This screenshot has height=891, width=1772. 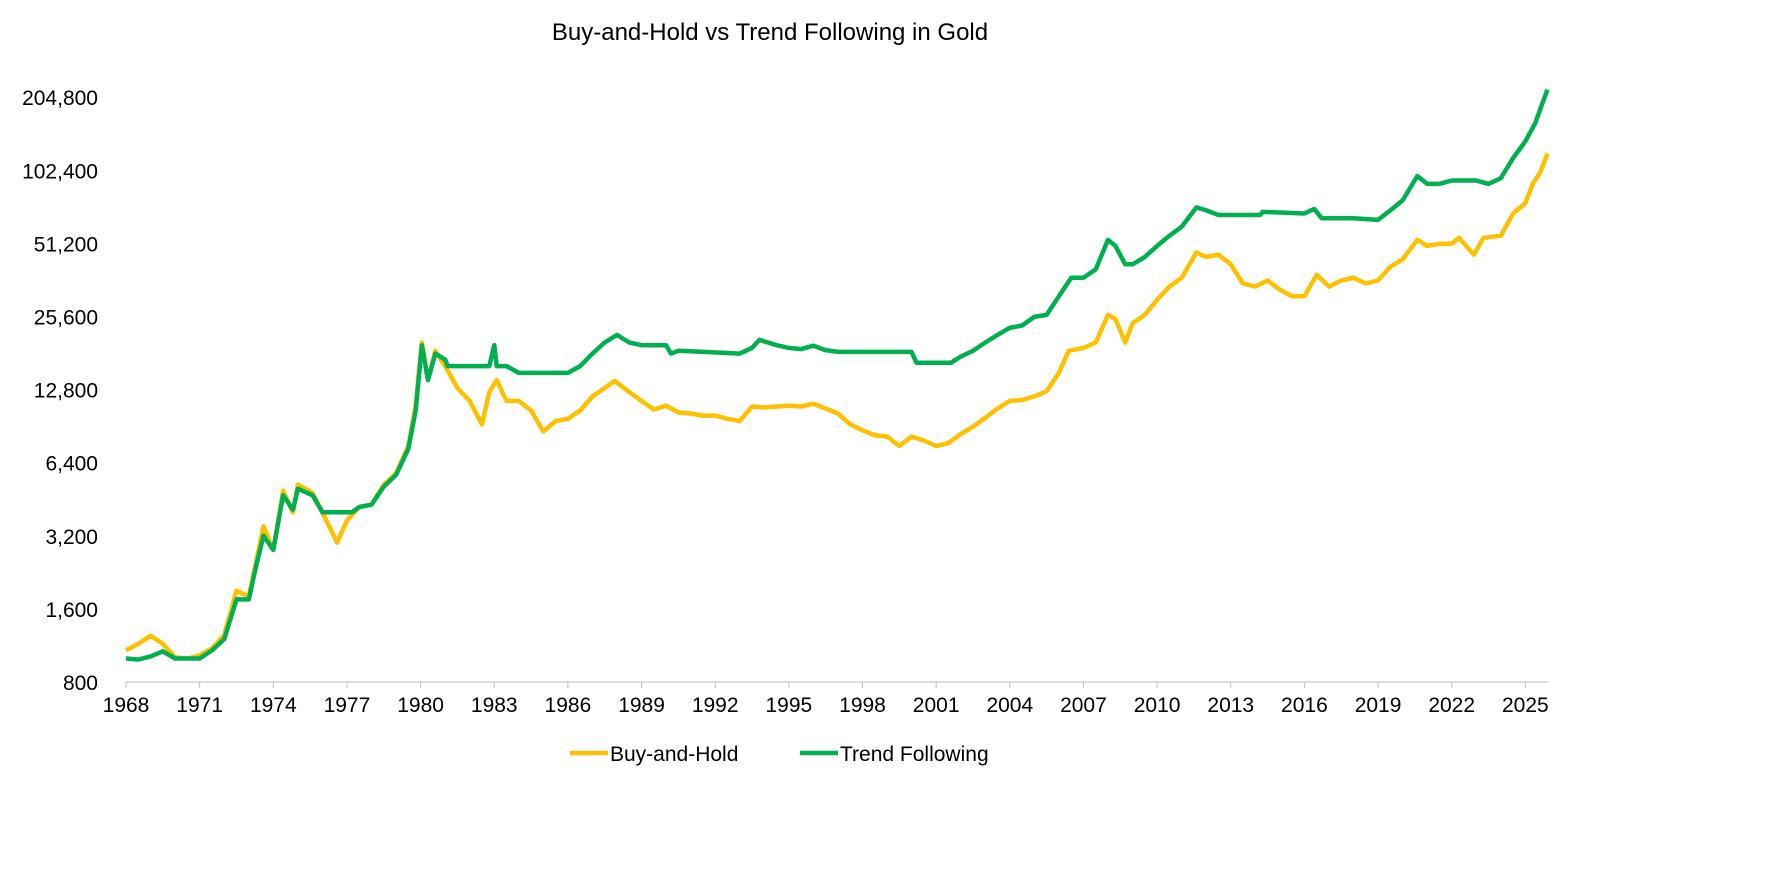 I want to click on x-tick-label: 2022, so click(x=1451, y=705).